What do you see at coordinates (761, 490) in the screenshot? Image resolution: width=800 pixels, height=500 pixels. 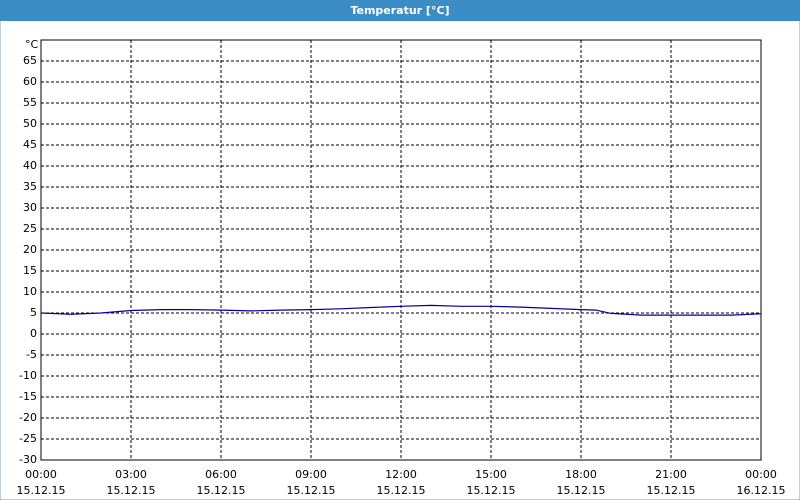 I see `x-tick-date: 16.12.15` at bounding box center [761, 490].